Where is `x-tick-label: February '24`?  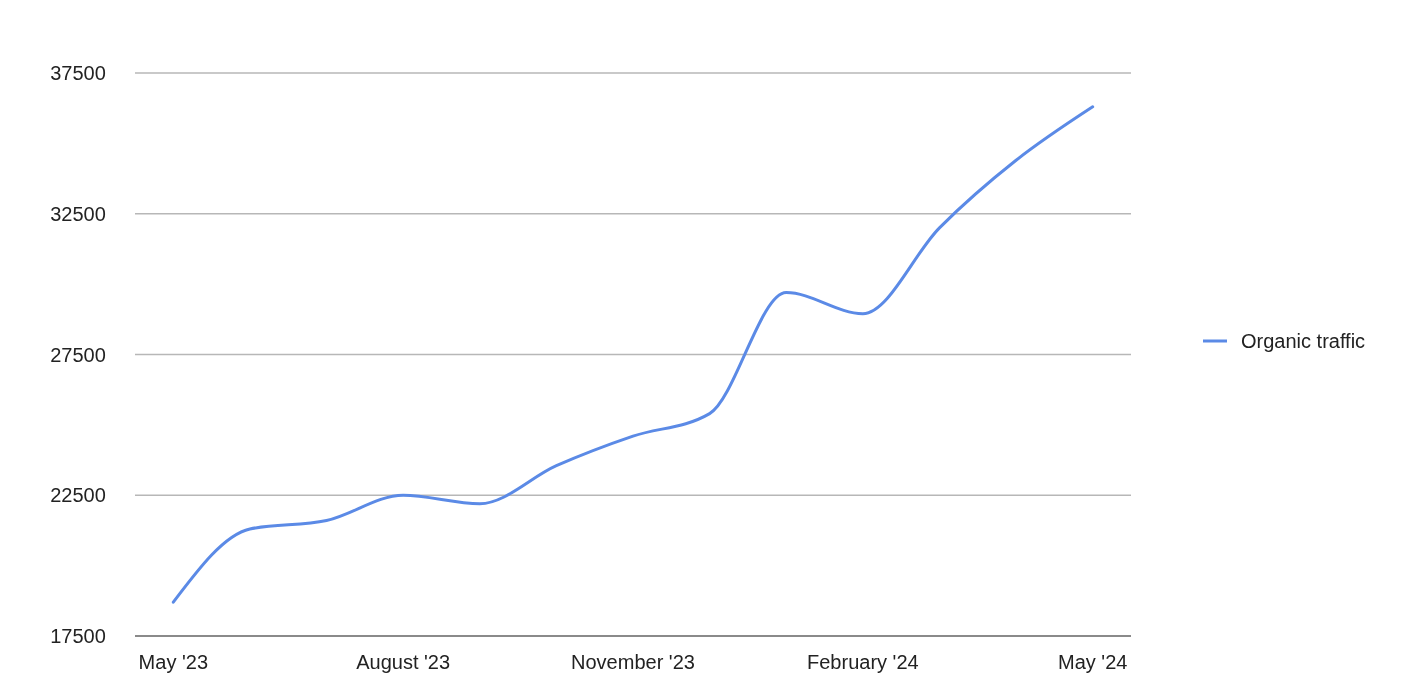 x-tick-label: February '24 is located at coordinates (863, 662).